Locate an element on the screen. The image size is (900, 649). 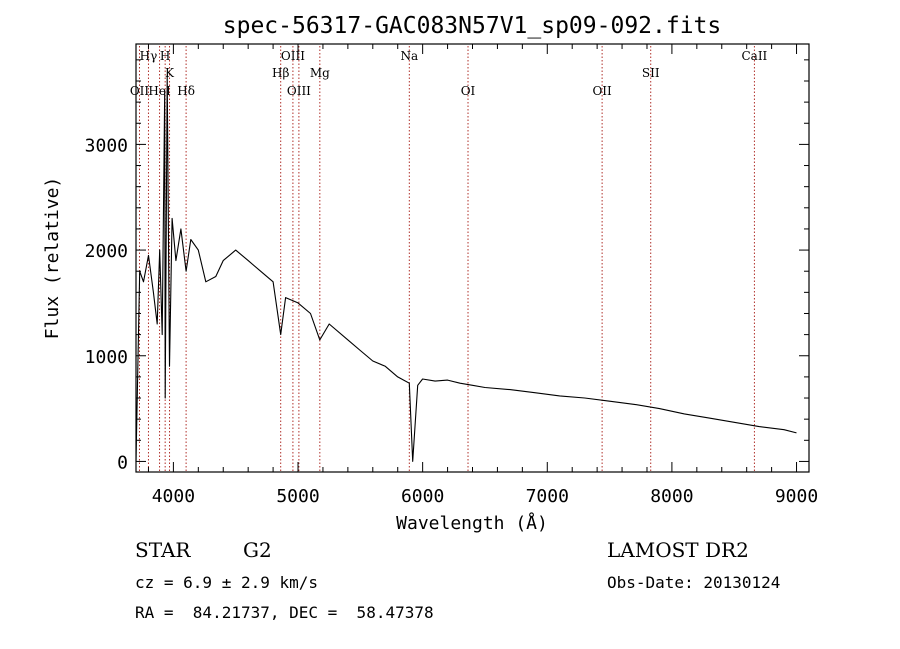
object-class: STAR is located at coordinates (163, 550).